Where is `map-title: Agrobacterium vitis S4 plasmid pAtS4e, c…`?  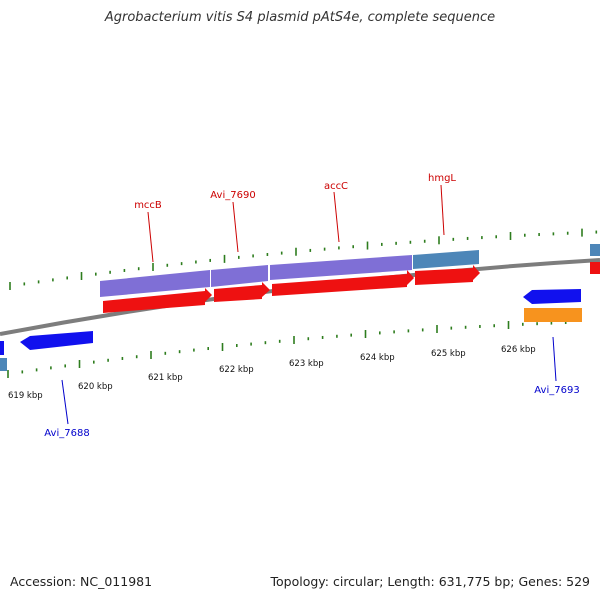 map-title: Agrobacterium vitis S4 plasmid pAtS4e, c… is located at coordinates (300, 17).